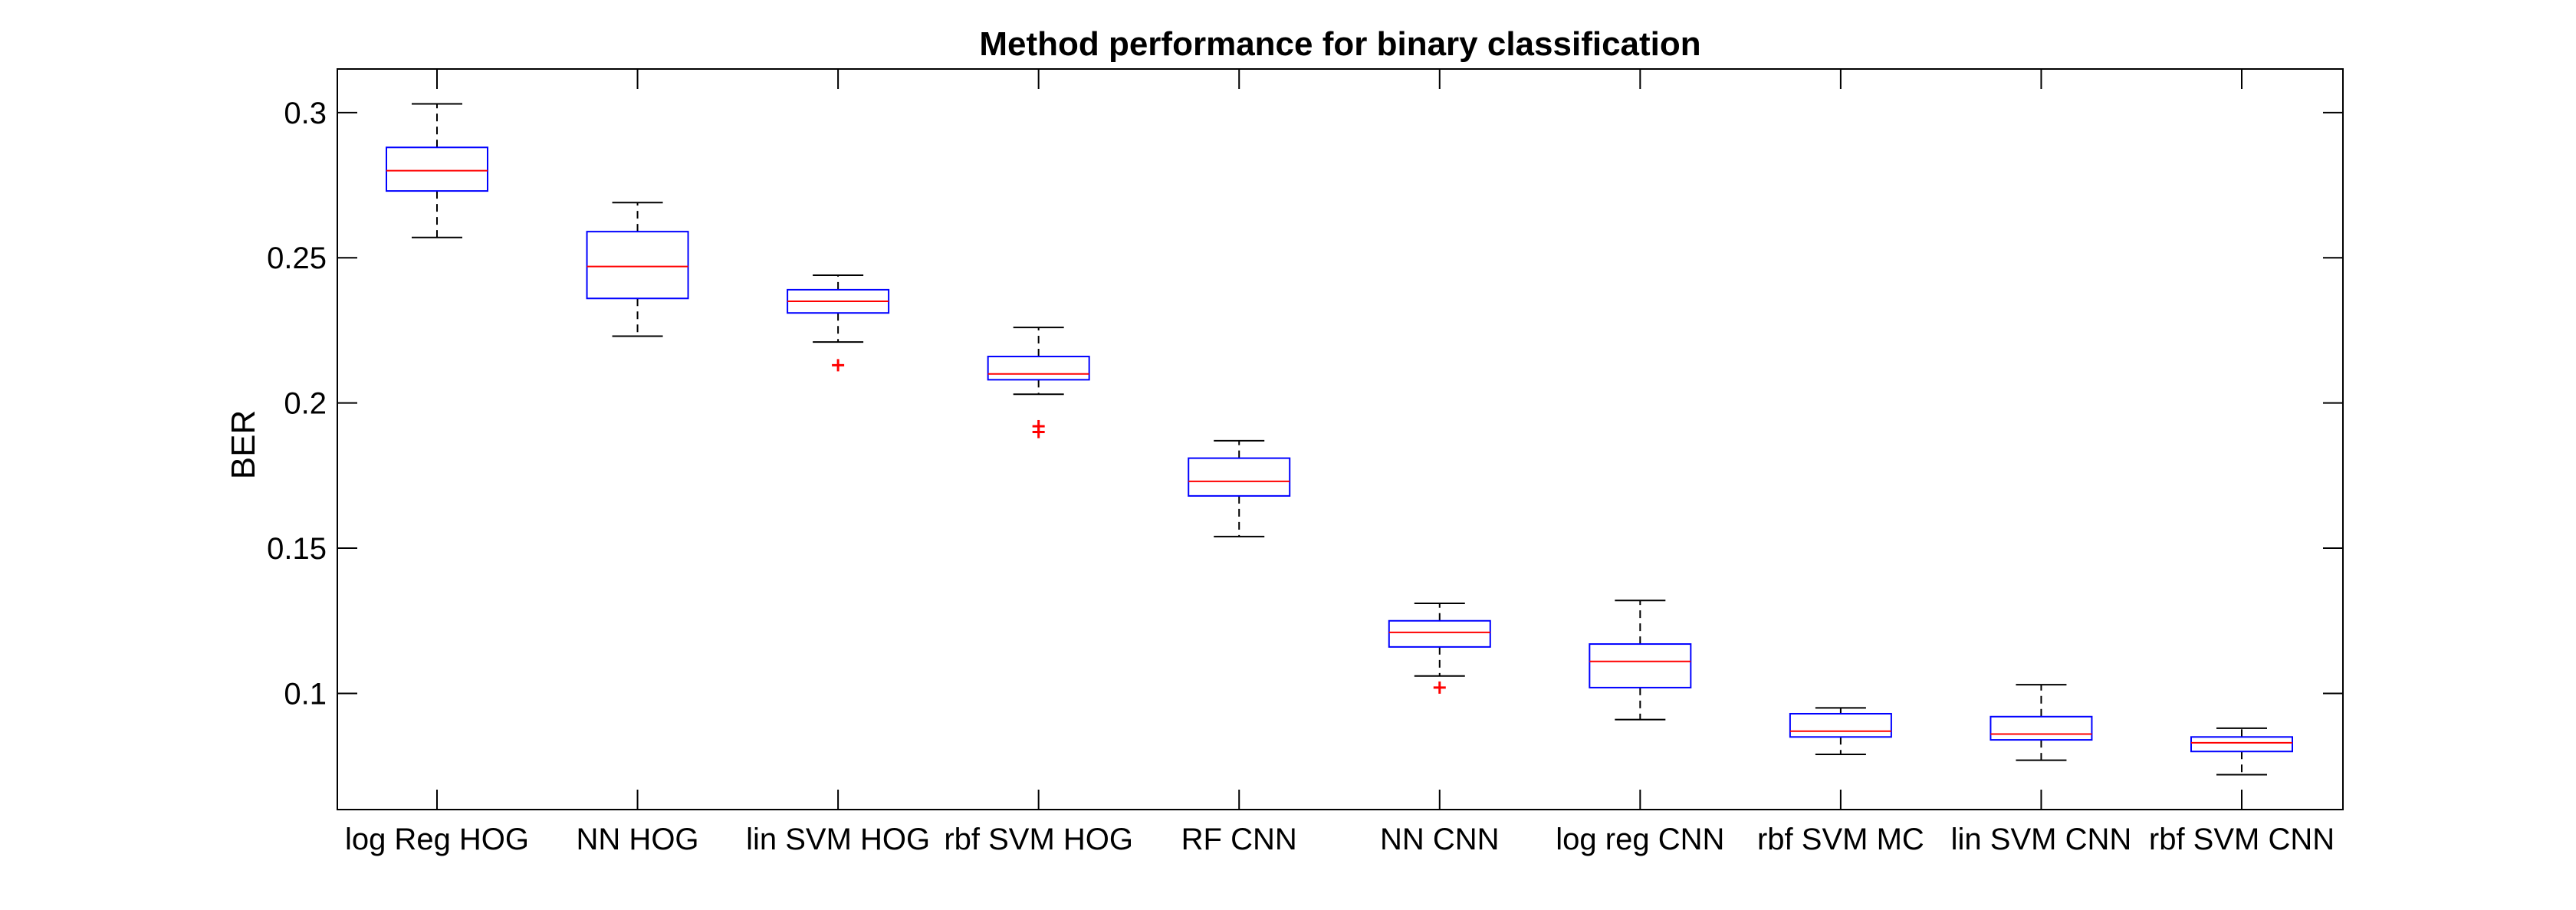  I want to click on x-tick-label: rbf SVM HOG, so click(1038, 840).